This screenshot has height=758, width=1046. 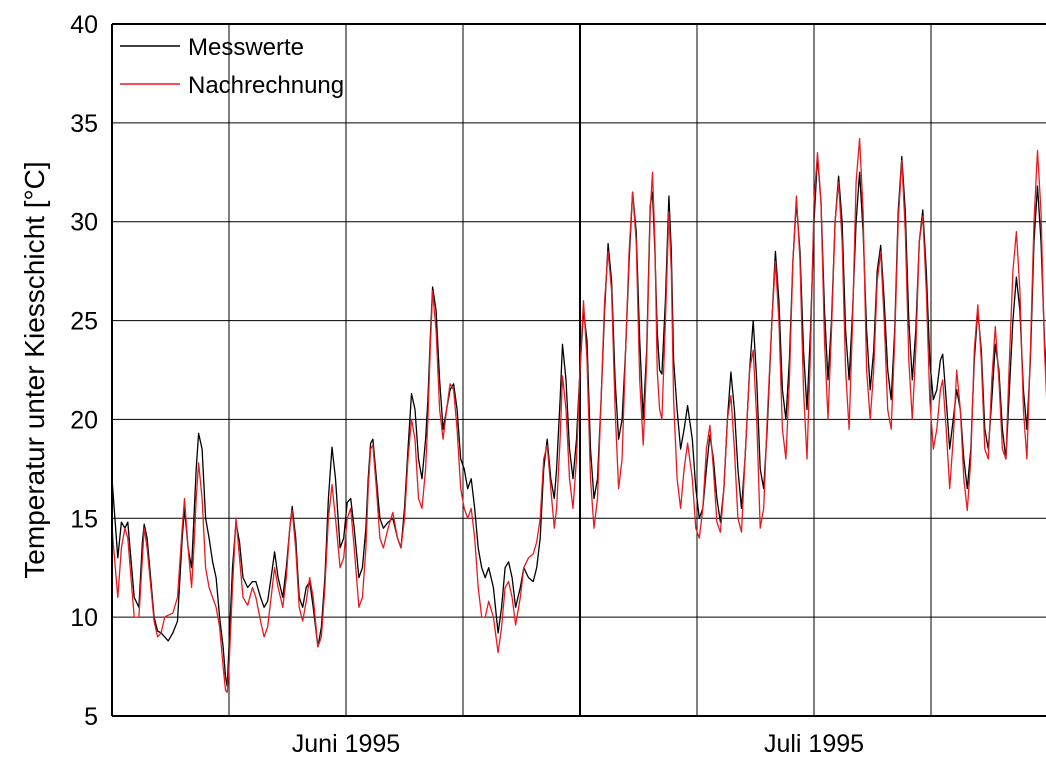 I want to click on y-axis-label: Temperatur unter Kiesschicht [°C], so click(x=34, y=369).